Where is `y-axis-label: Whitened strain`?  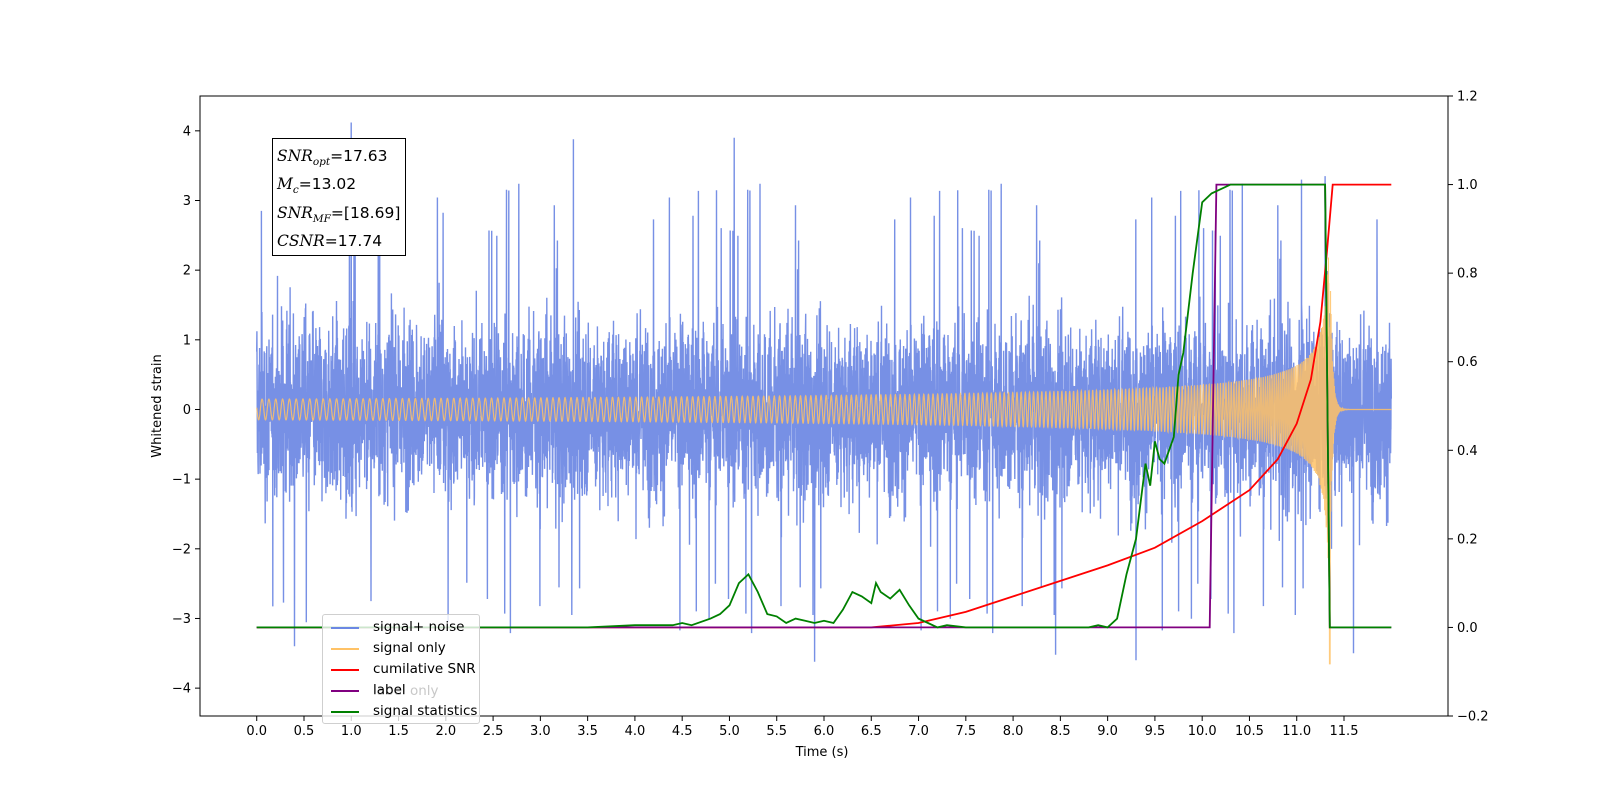 y-axis-label: Whitened strain is located at coordinates (157, 405).